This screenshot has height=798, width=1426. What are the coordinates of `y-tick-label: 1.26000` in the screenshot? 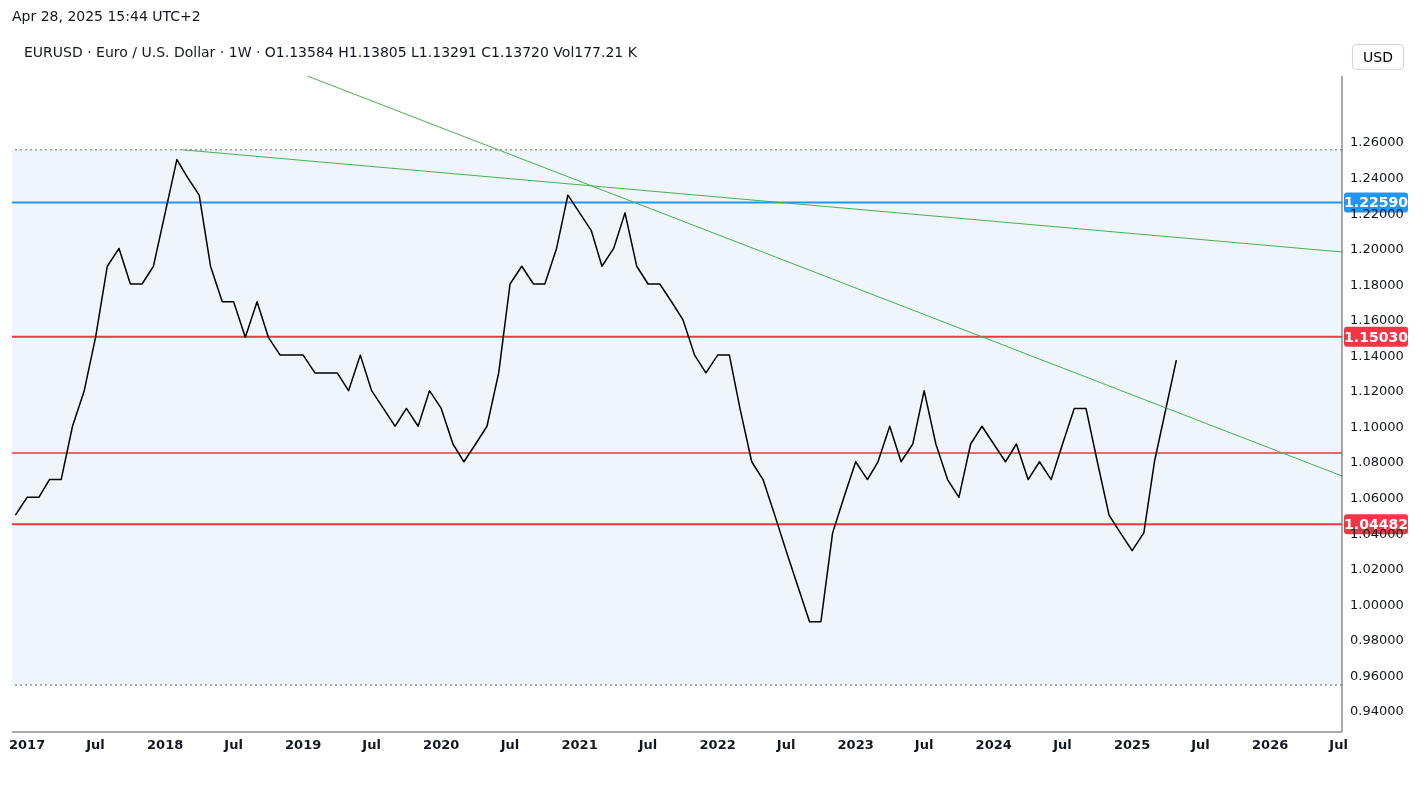 It's located at (1377, 142).